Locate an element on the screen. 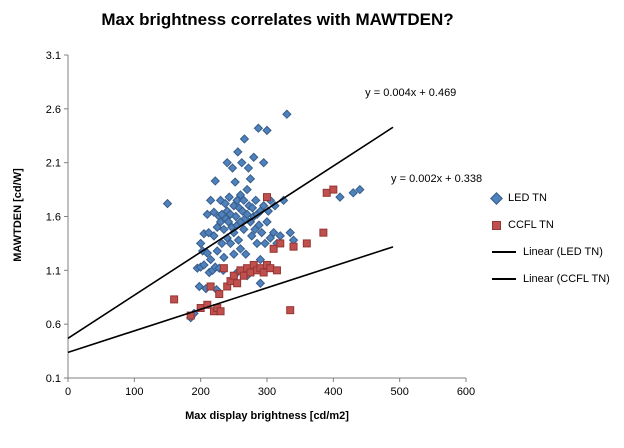  trendline-equation-led: y = 0.004x + 0.469 is located at coordinates (411, 92).